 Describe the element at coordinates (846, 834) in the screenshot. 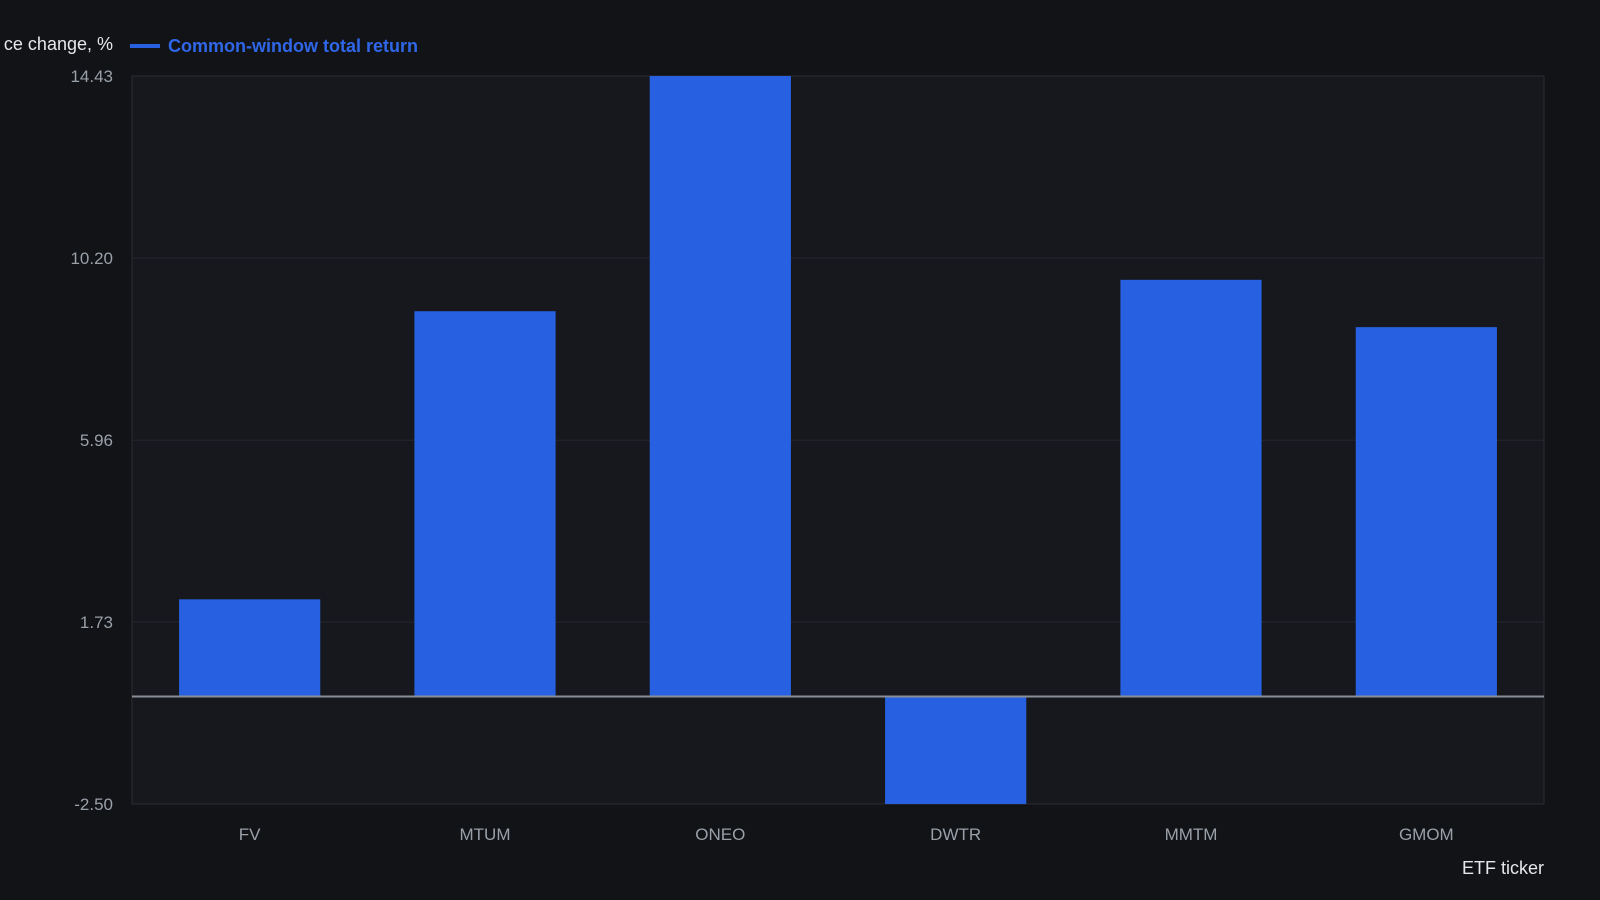

I see `x-axis-ticks: FV MTUM ONEO DWTR MMTM GMOM` at that location.